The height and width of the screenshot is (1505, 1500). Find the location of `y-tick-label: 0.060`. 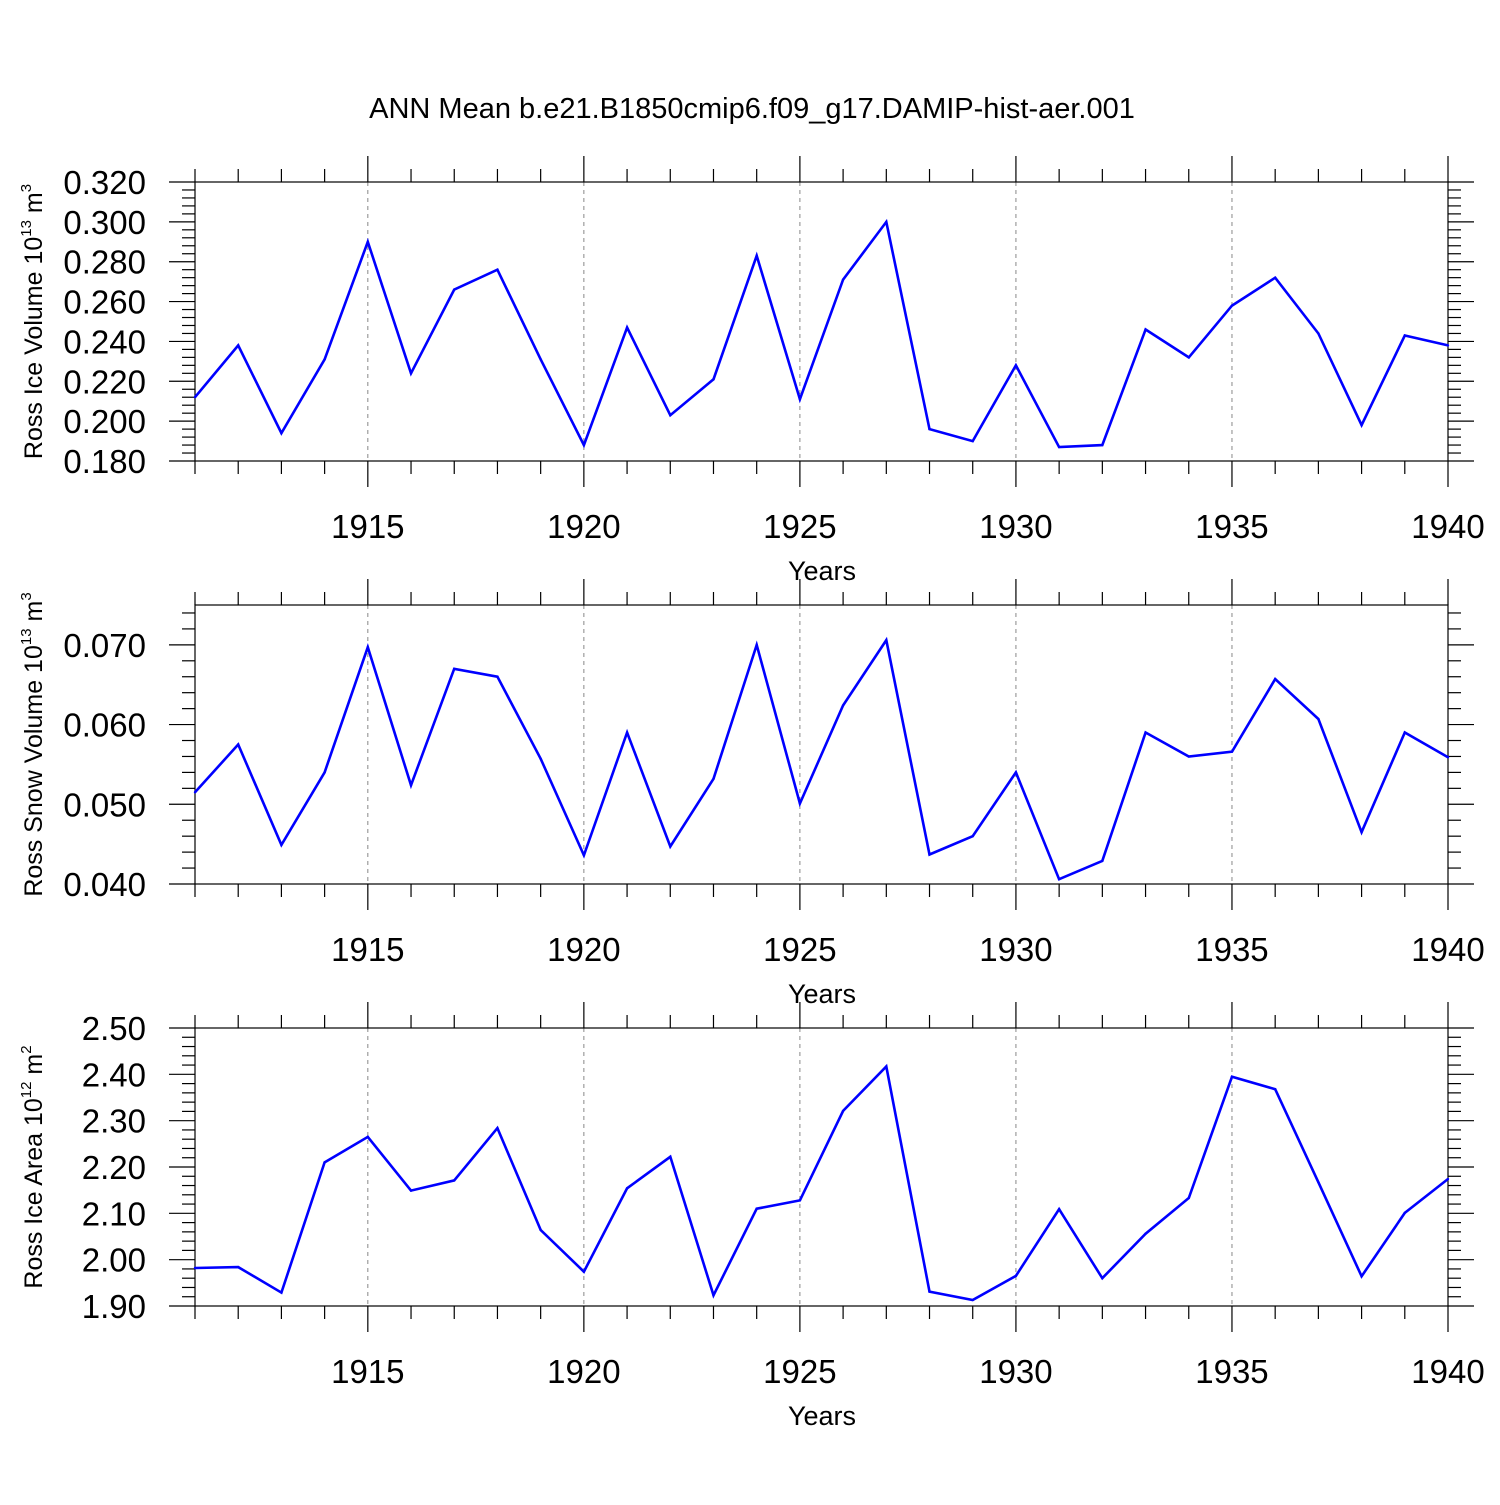

y-tick-label: 0.060 is located at coordinates (104, 725).